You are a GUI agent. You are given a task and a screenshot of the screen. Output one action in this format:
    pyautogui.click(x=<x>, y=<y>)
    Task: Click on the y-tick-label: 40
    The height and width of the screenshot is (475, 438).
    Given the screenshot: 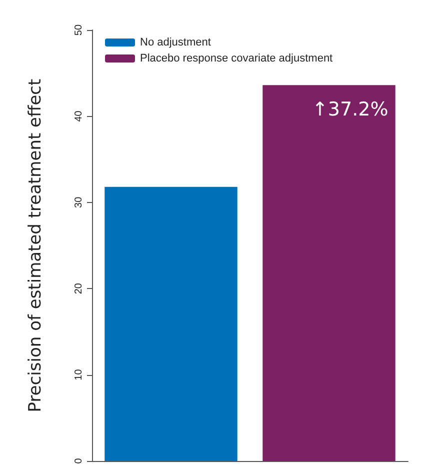 What is the action you would take?
    pyautogui.click(x=79, y=116)
    